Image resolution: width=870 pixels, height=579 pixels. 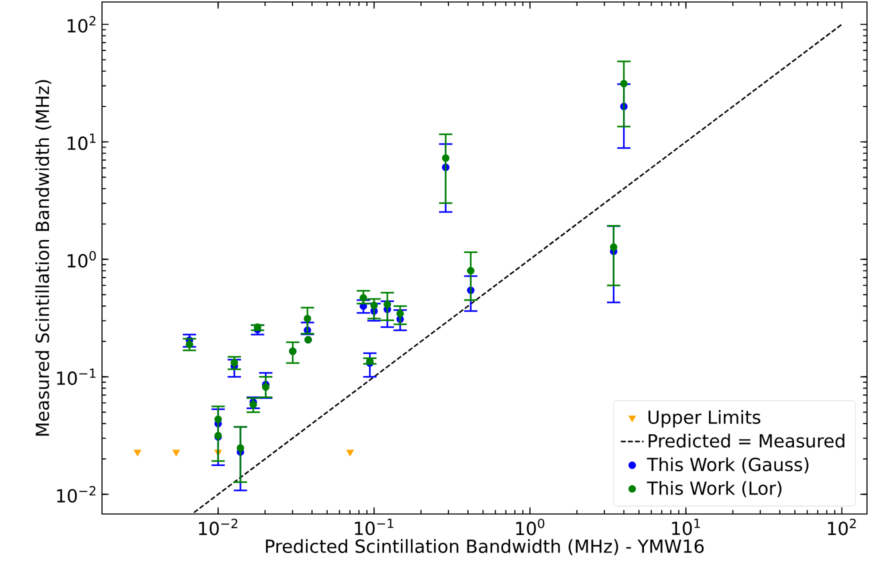 What do you see at coordinates (714, 489) in the screenshot?
I see `legend-label: This Work (Lor)` at bounding box center [714, 489].